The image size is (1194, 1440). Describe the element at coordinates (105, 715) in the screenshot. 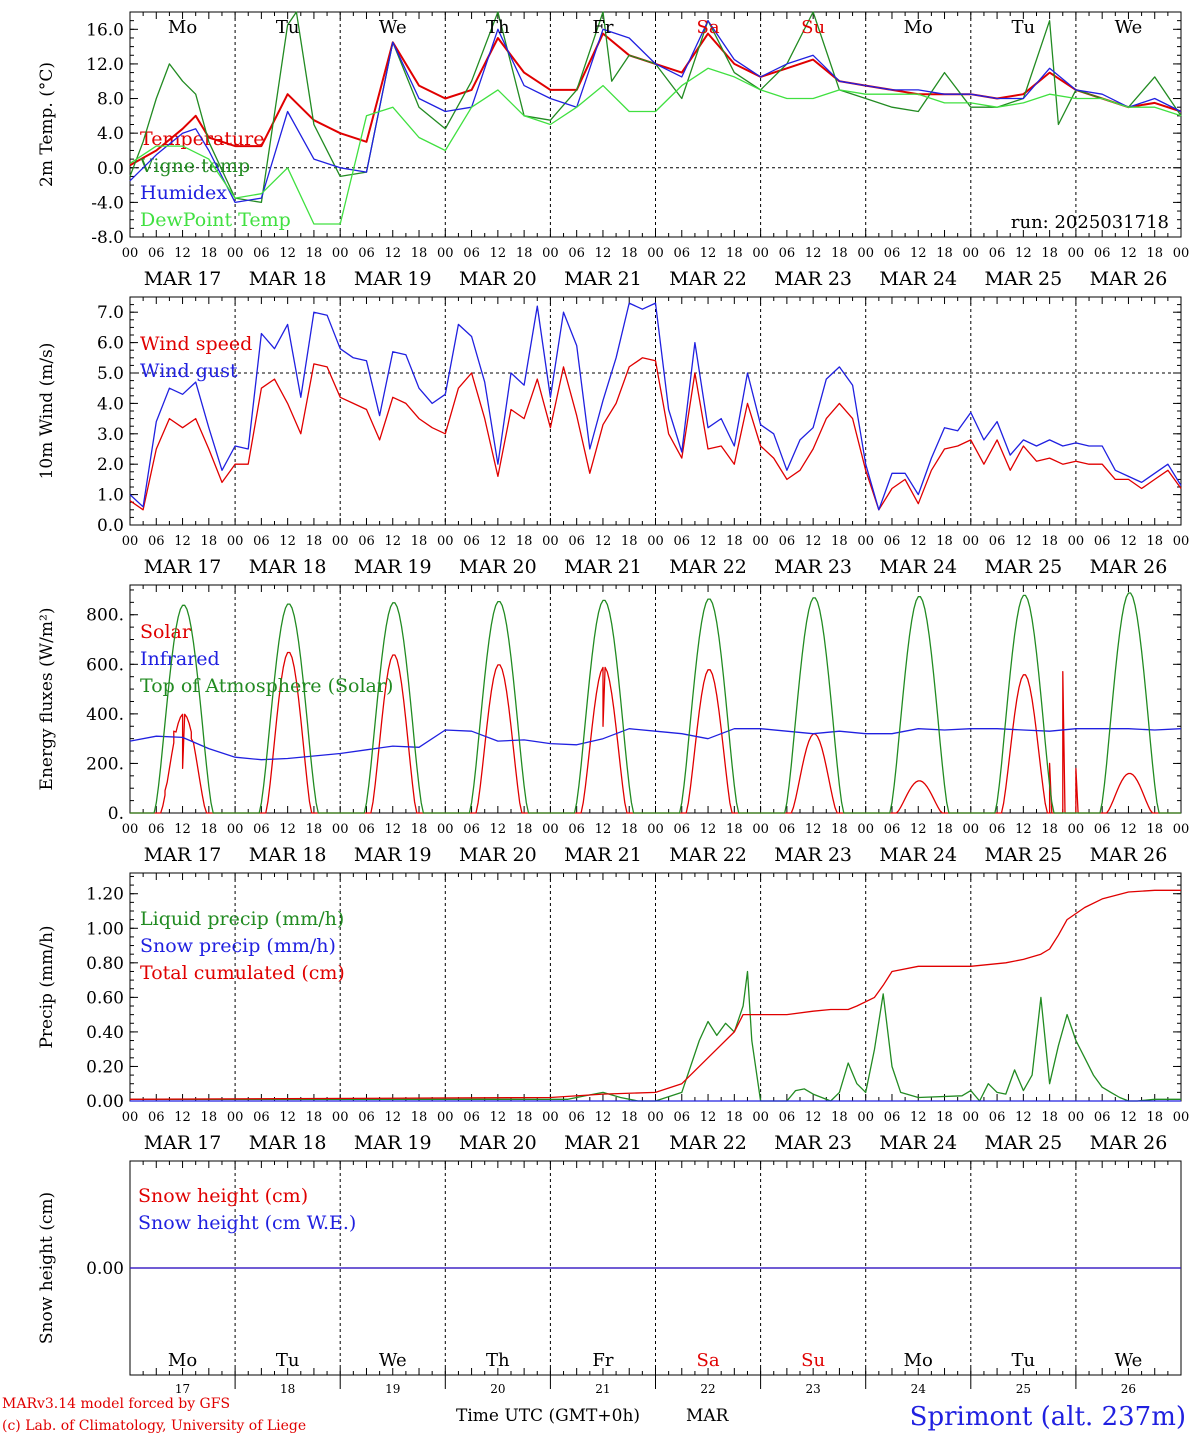

I see `y-tick-label: 400.` at that location.